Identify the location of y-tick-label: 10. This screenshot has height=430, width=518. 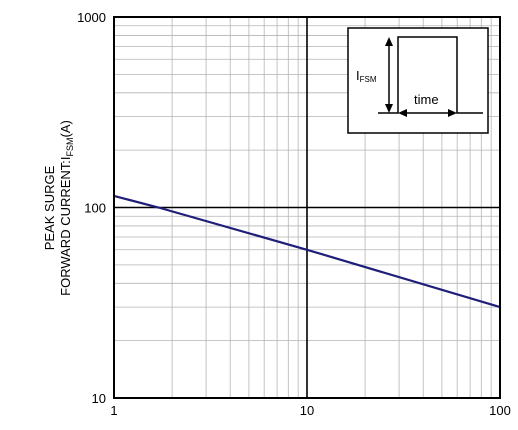
(99, 398).